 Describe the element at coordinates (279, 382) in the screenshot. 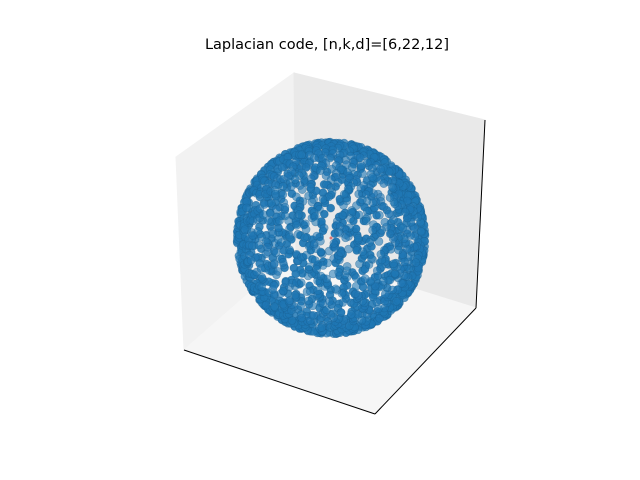

I see `x-axis-line` at that location.